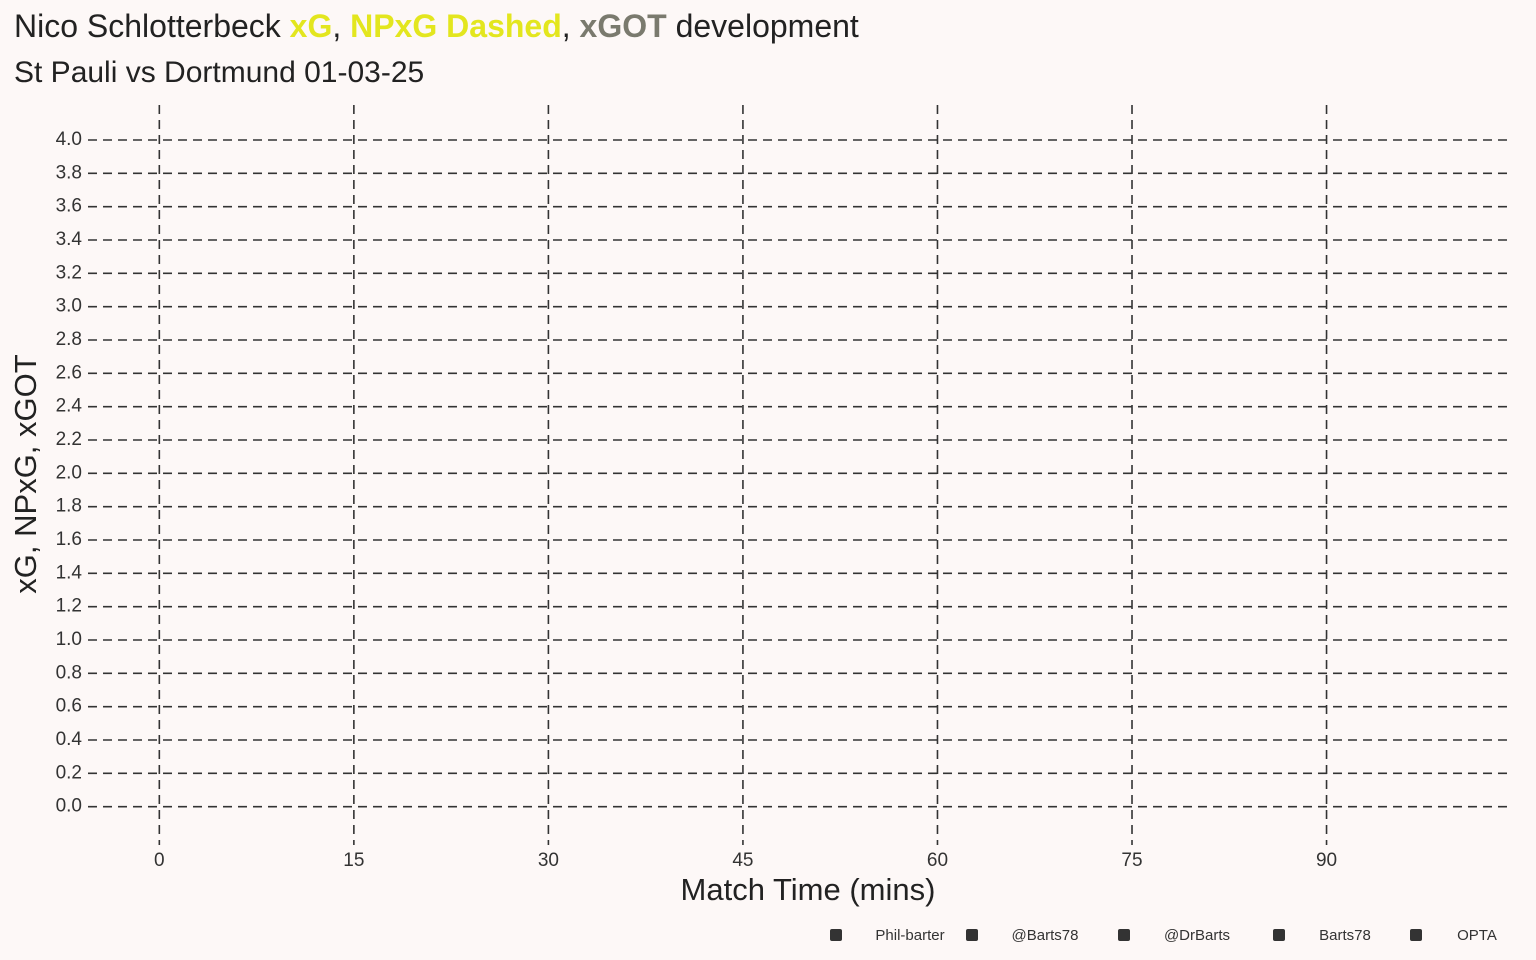  I want to click on credit-text: @Barts78, so click(1045, 935).